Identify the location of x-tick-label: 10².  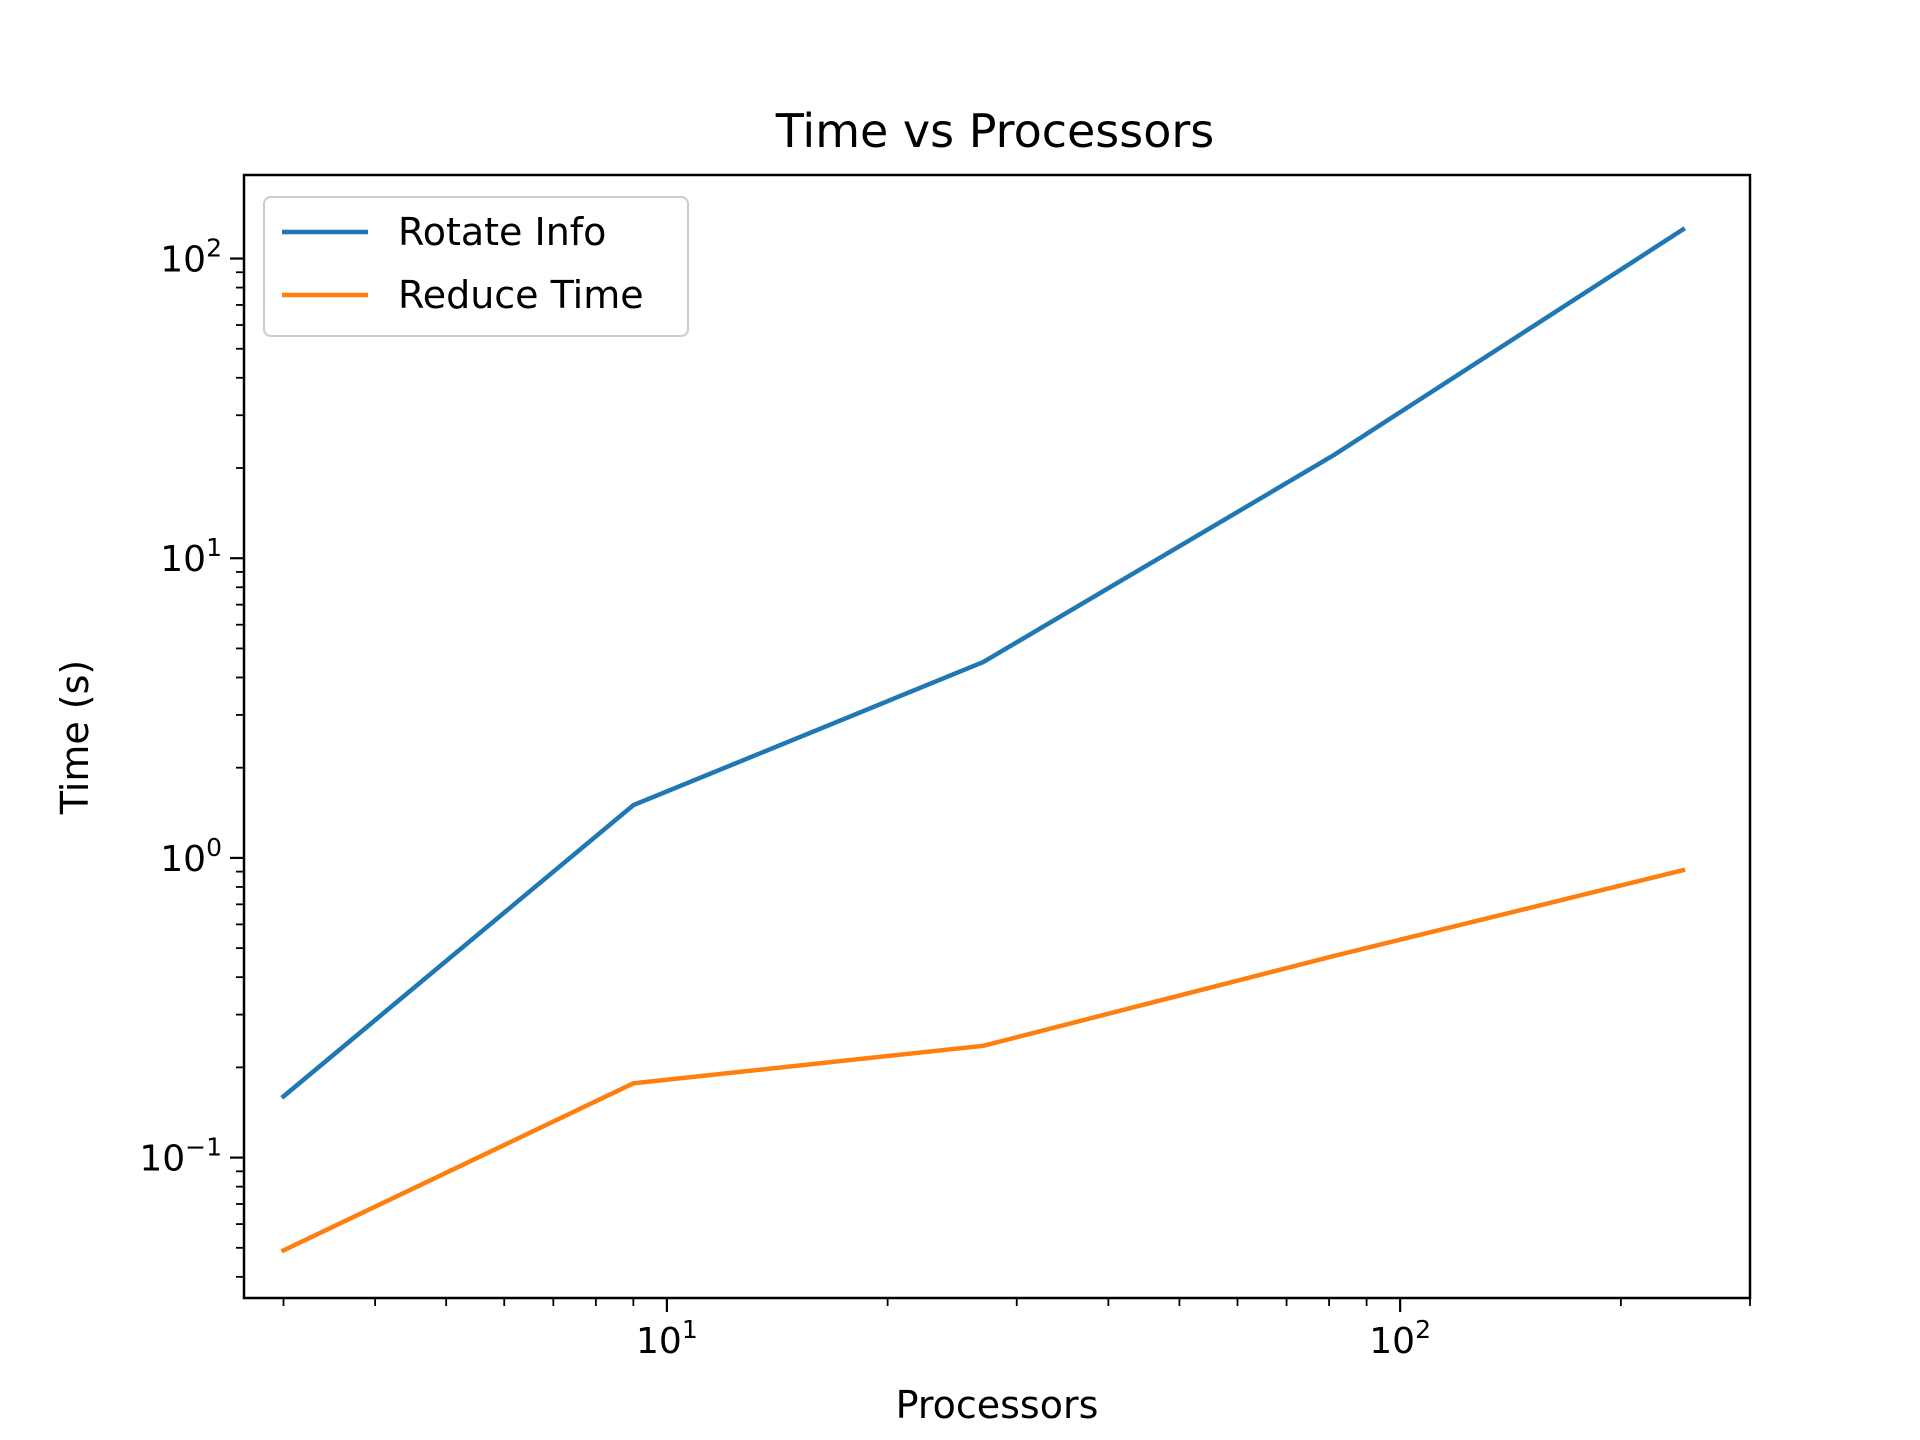
(1400, 1338).